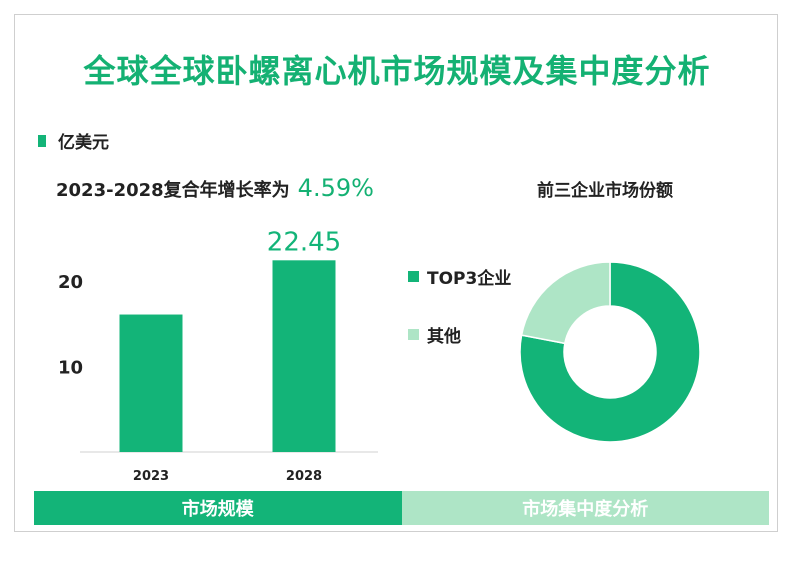 The width and height of the screenshot is (794, 563). What do you see at coordinates (151, 476) in the screenshot?
I see `bar-category-label-2023: 2023` at bounding box center [151, 476].